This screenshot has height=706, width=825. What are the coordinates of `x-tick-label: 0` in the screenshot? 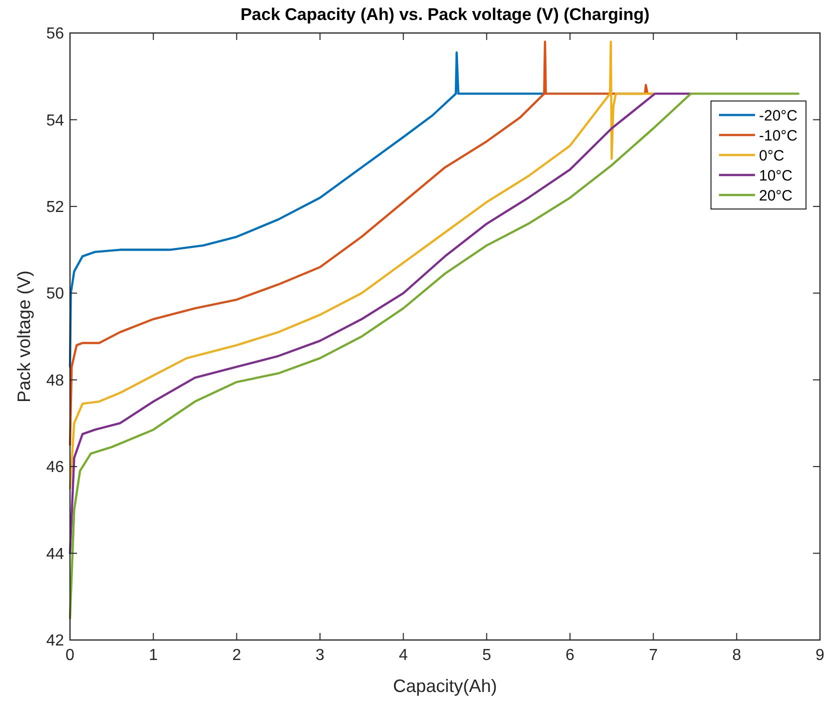 It's located at (70, 655).